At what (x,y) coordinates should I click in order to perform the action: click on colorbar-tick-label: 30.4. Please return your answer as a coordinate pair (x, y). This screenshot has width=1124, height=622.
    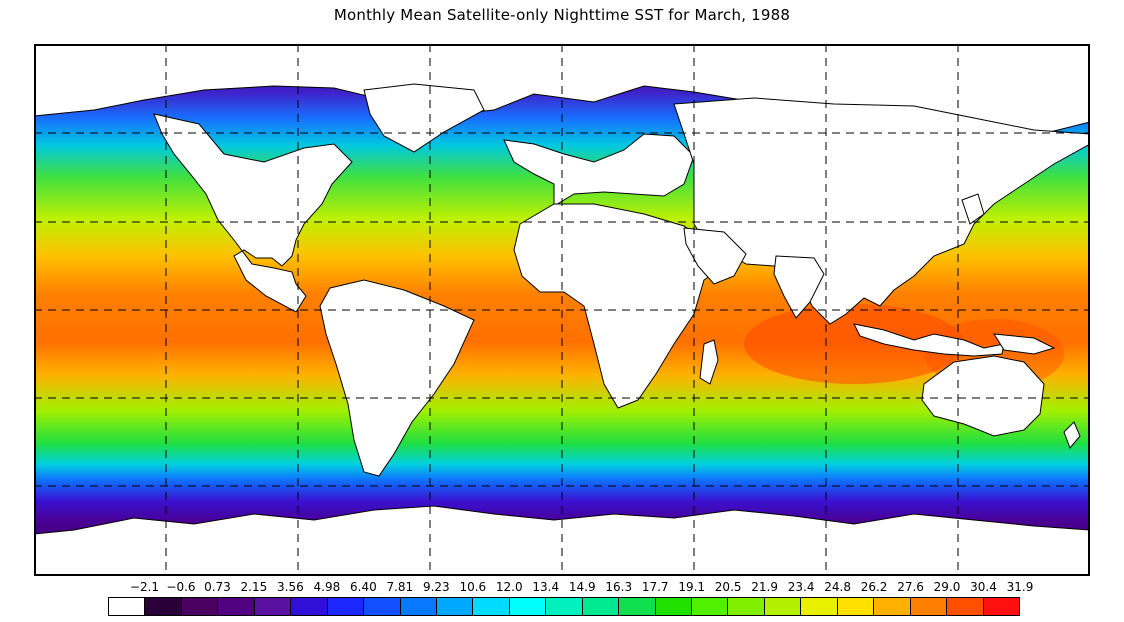
    Looking at the image, I should click on (983, 587).